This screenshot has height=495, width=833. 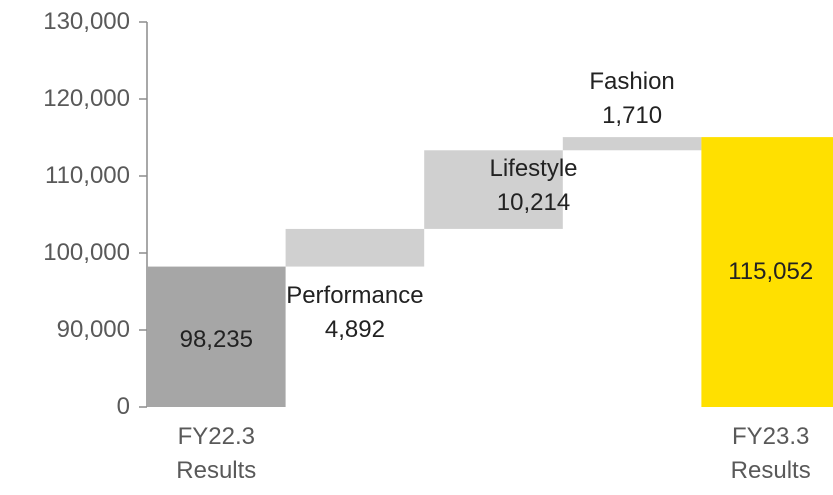 What do you see at coordinates (123, 406) in the screenshot?
I see `y-tick-label: 0` at bounding box center [123, 406].